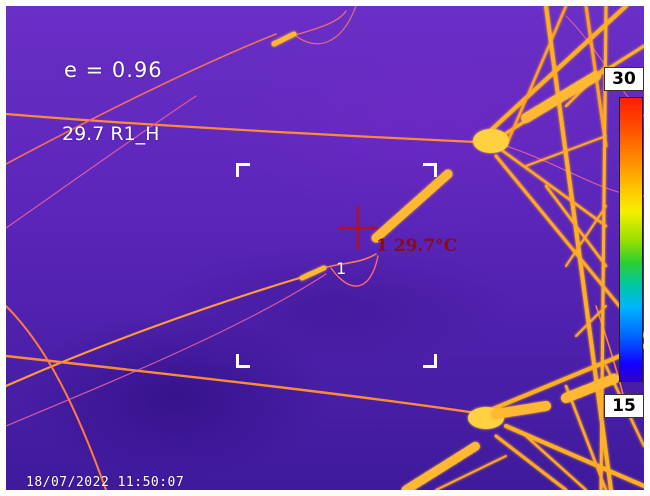  Describe the element at coordinates (243, 361) in the screenshot. I see `roi-corner-bottom-left` at that location.